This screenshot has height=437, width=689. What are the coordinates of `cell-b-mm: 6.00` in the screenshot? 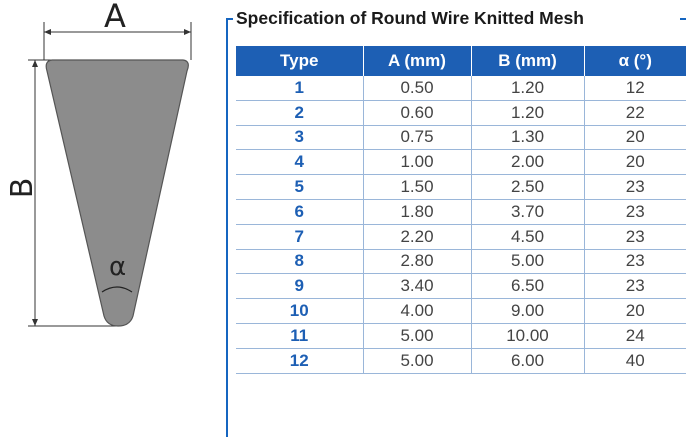 It's located at (528, 361).